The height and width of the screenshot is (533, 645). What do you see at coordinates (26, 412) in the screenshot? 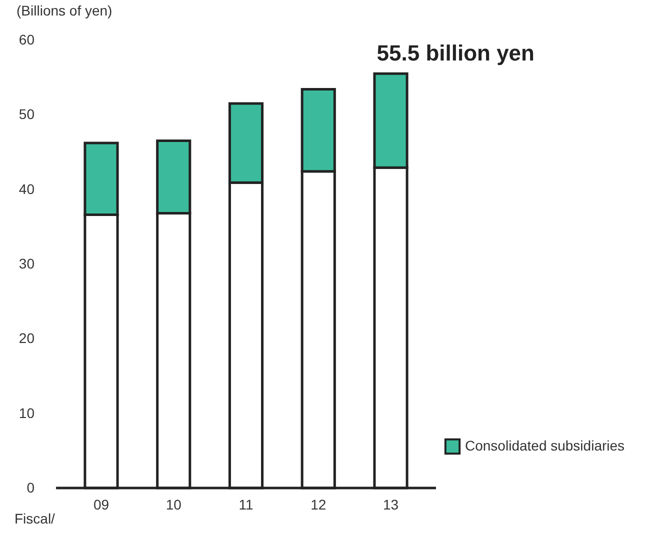
I see `y-tick-label: 10` at bounding box center [26, 412].